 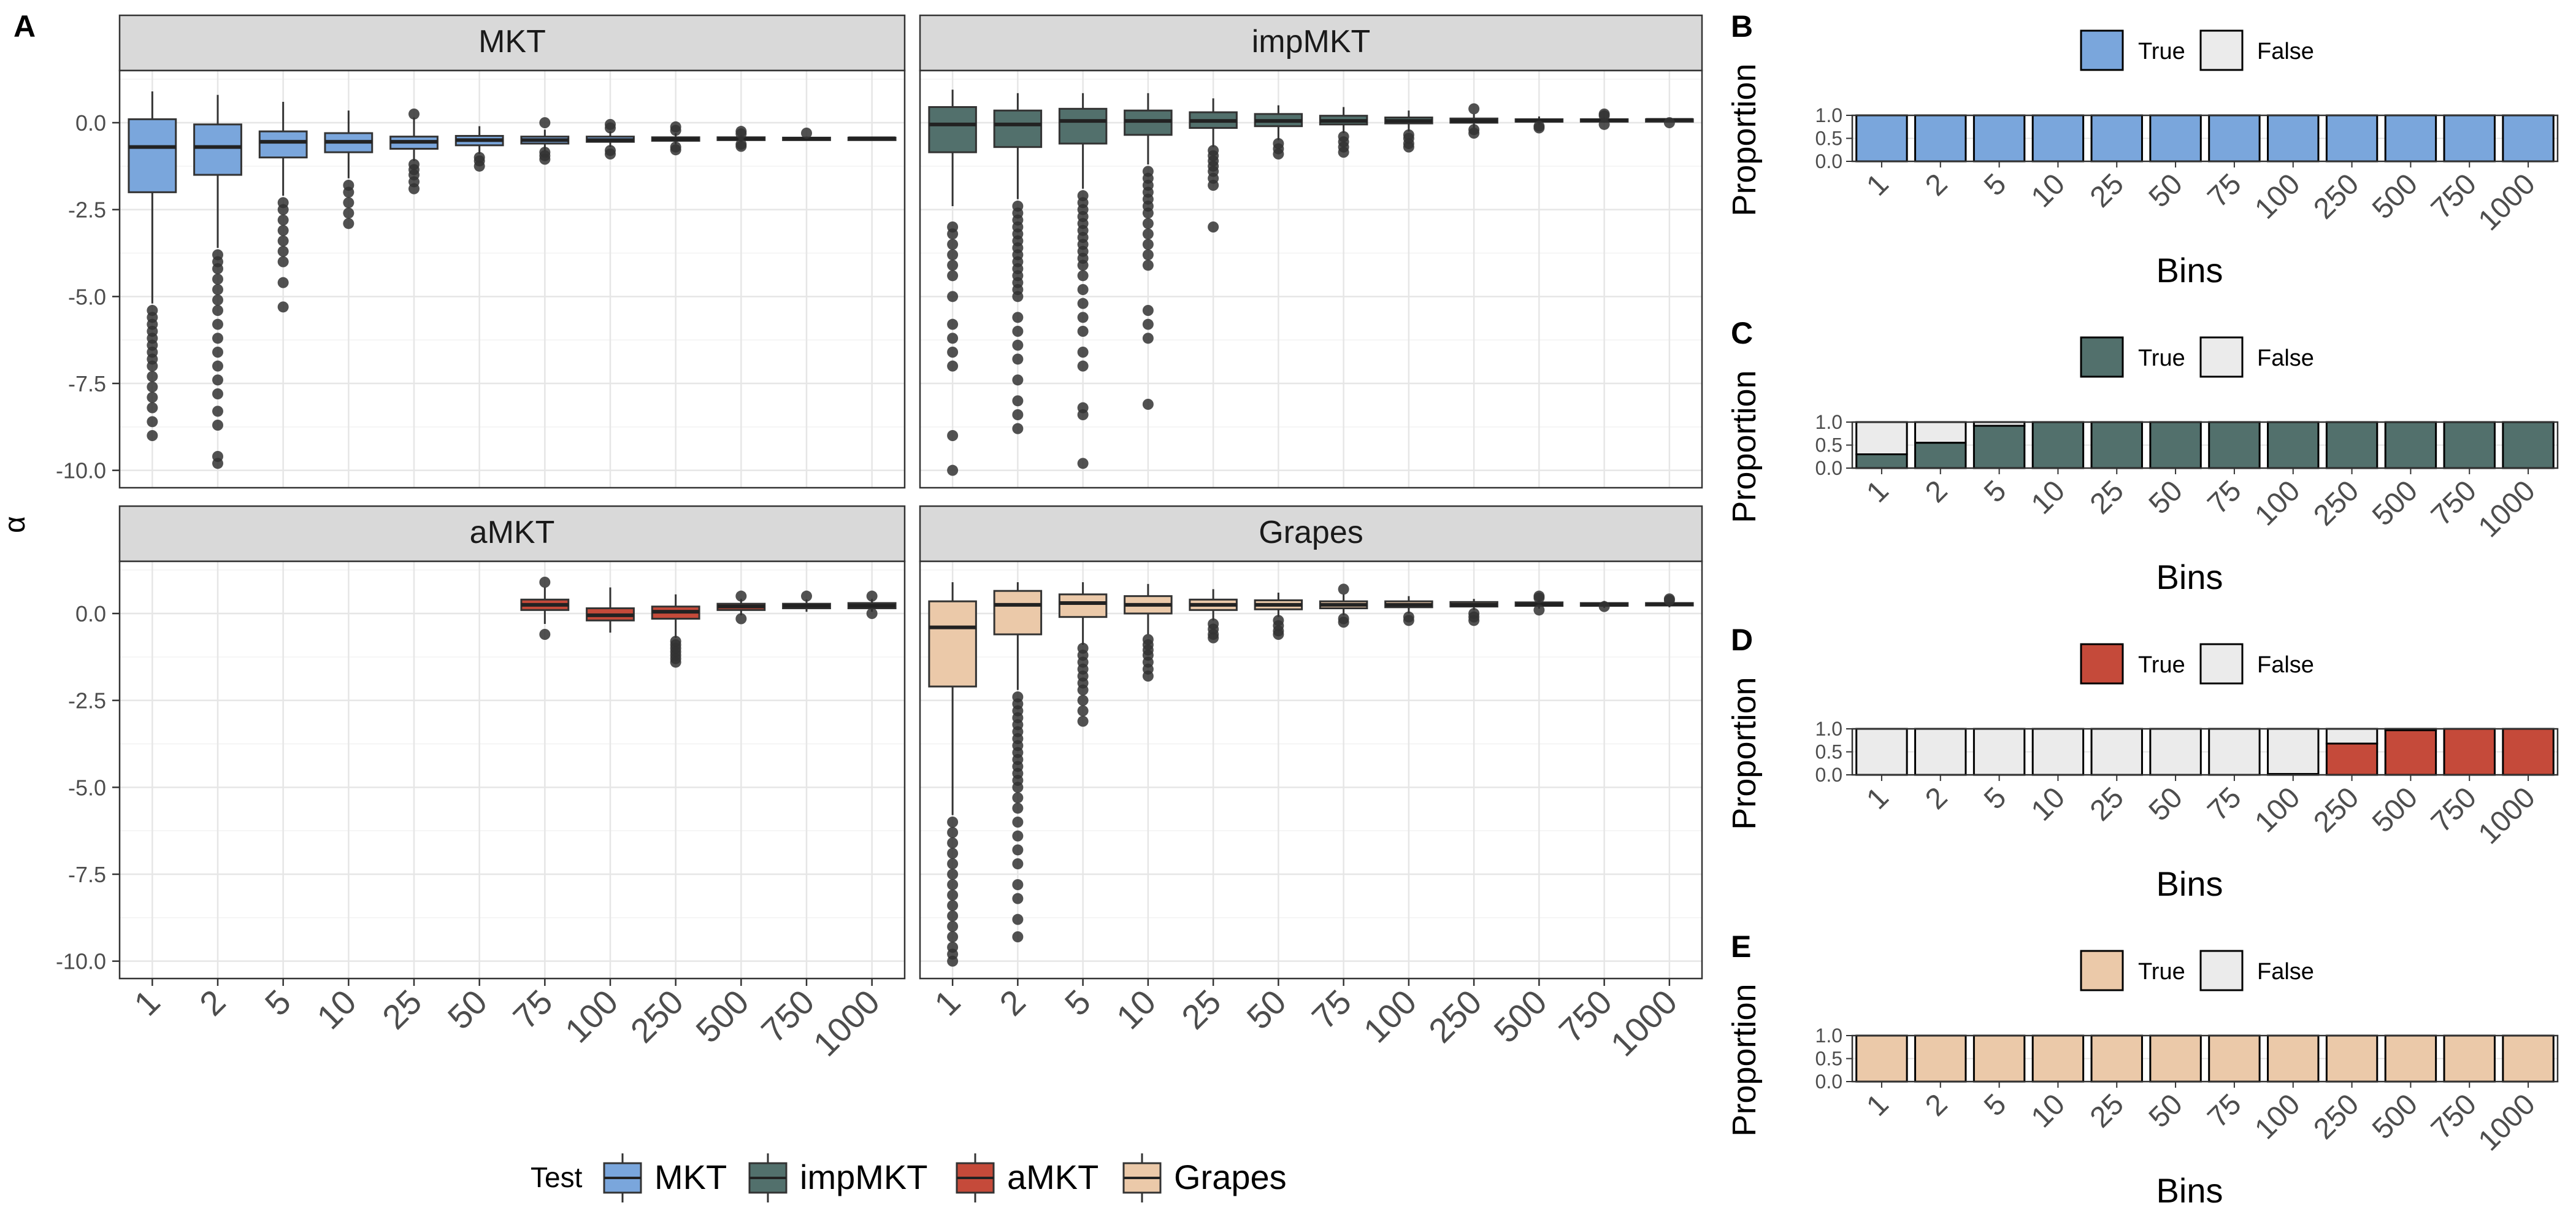 I want to click on y-tick-label: 0.5, so click(x=1828, y=752).